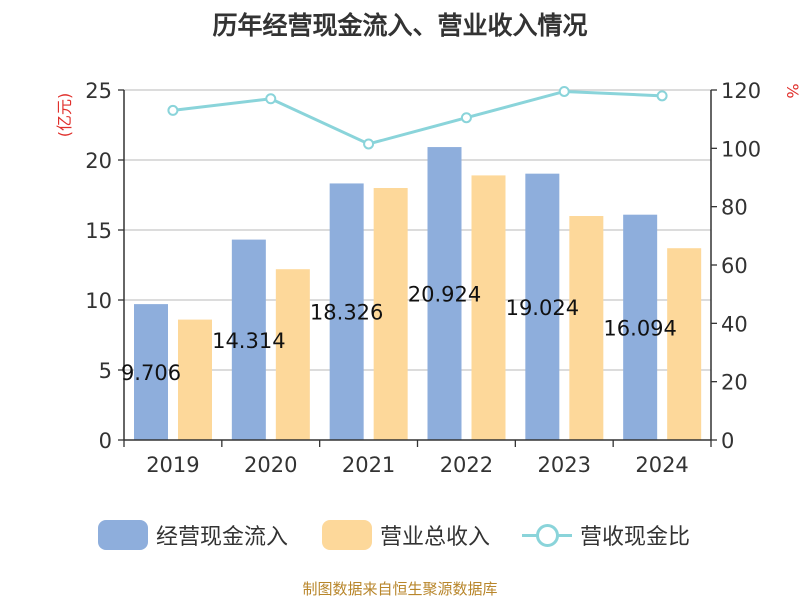  What do you see at coordinates (741, 91) in the screenshot?
I see `right-tick-label: 120` at bounding box center [741, 91].